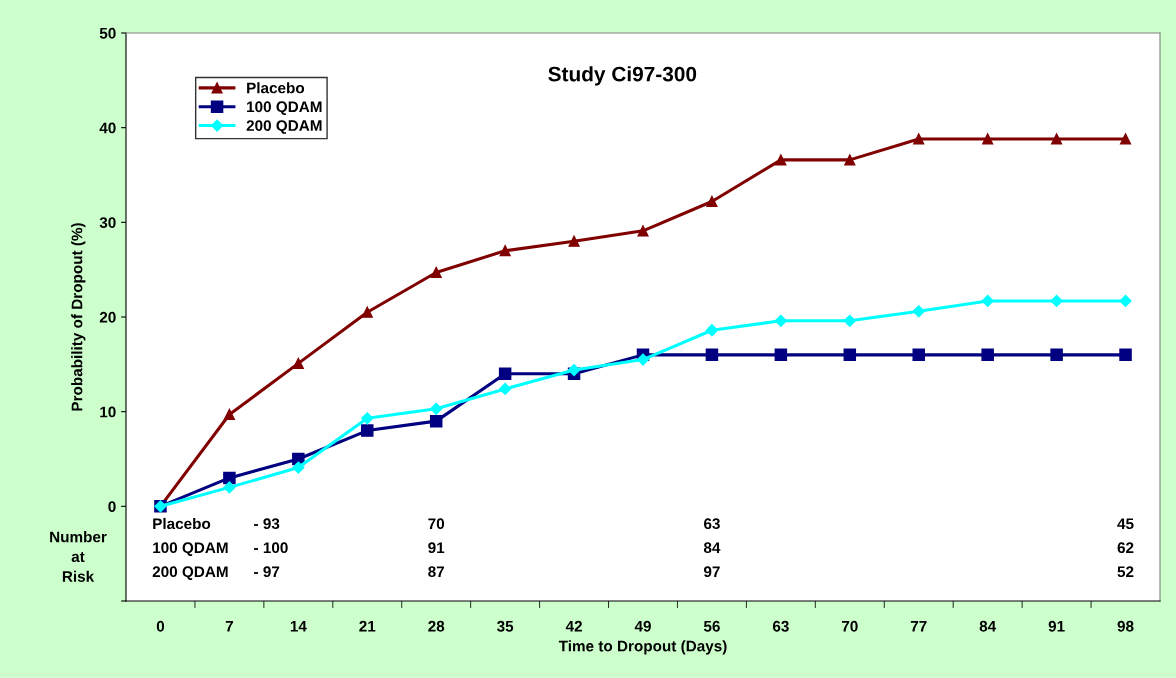 The height and width of the screenshot is (678, 1176). I want to click on annotation: 91, so click(436, 548).